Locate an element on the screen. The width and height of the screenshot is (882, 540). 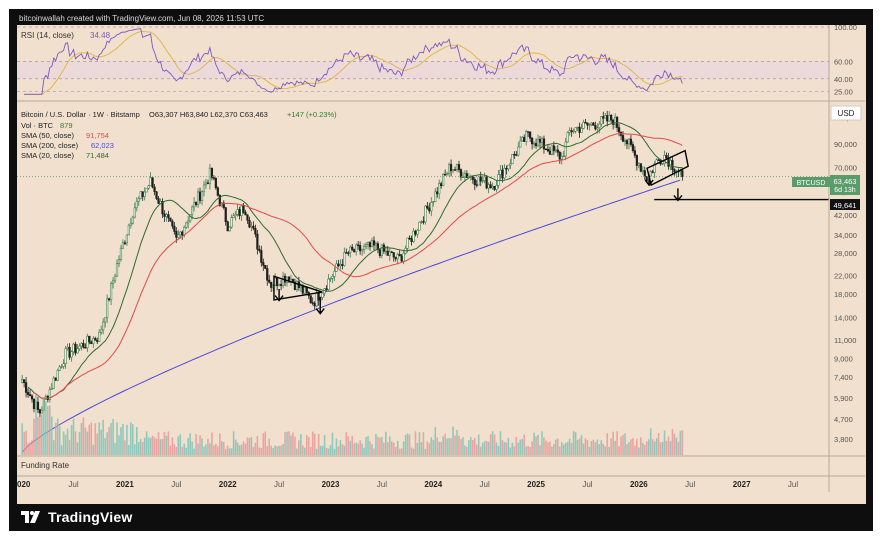
y-tick-label: 34,000 is located at coordinates (845, 235).